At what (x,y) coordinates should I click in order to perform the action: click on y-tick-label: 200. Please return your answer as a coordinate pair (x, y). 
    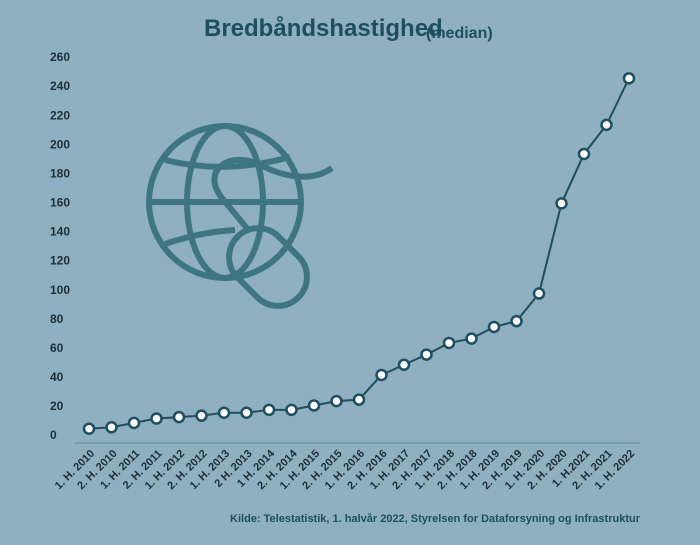
    Looking at the image, I should click on (60, 144).